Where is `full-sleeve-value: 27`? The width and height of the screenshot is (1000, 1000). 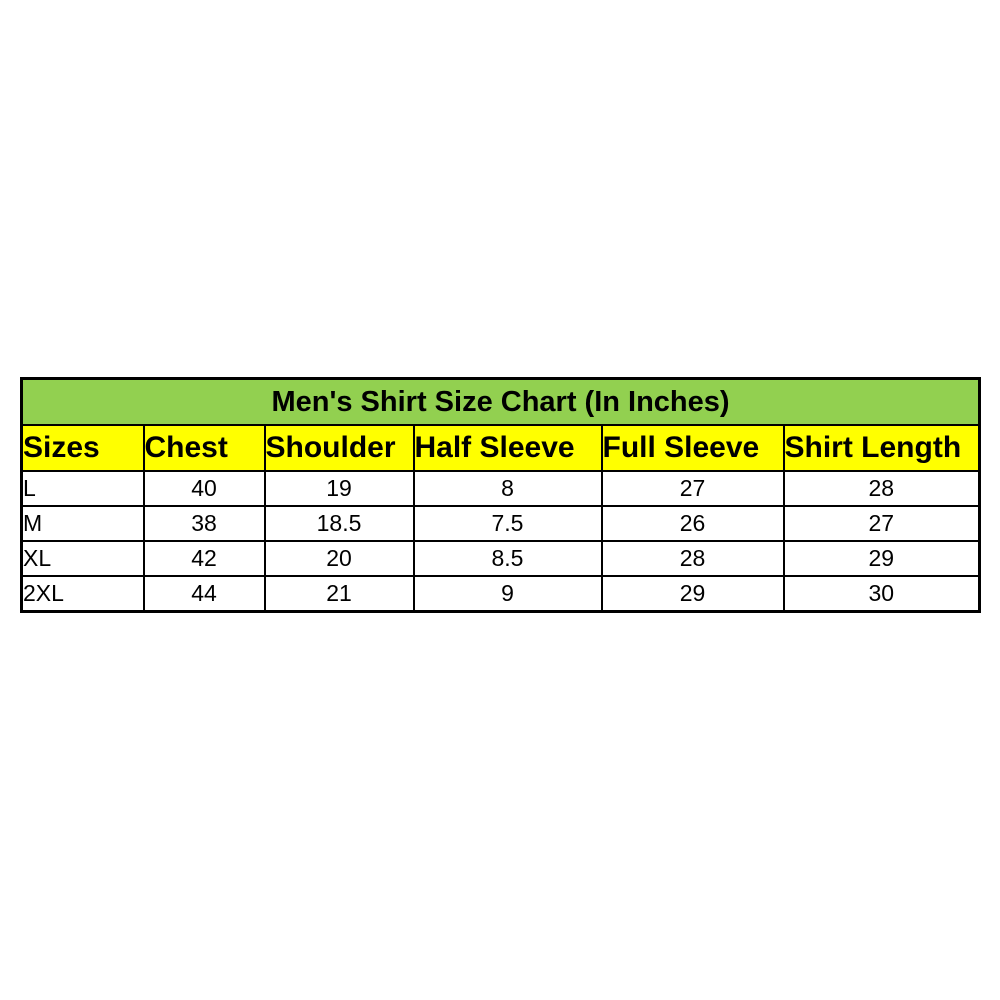 full-sleeve-value: 27 is located at coordinates (692, 488).